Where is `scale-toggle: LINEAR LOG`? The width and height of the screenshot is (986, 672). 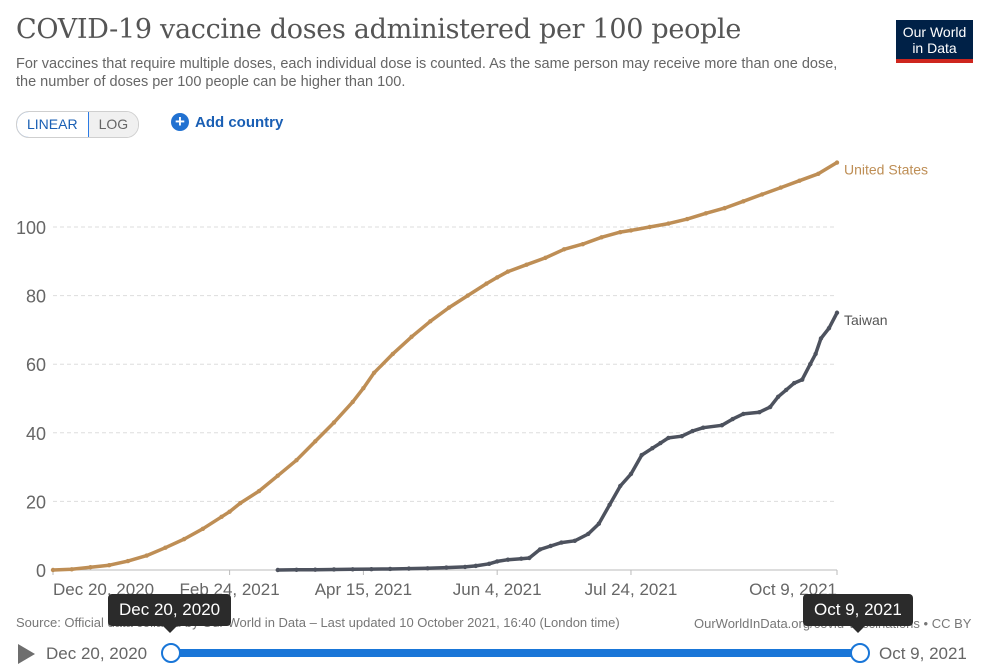 scale-toggle: LINEAR LOG is located at coordinates (78, 124).